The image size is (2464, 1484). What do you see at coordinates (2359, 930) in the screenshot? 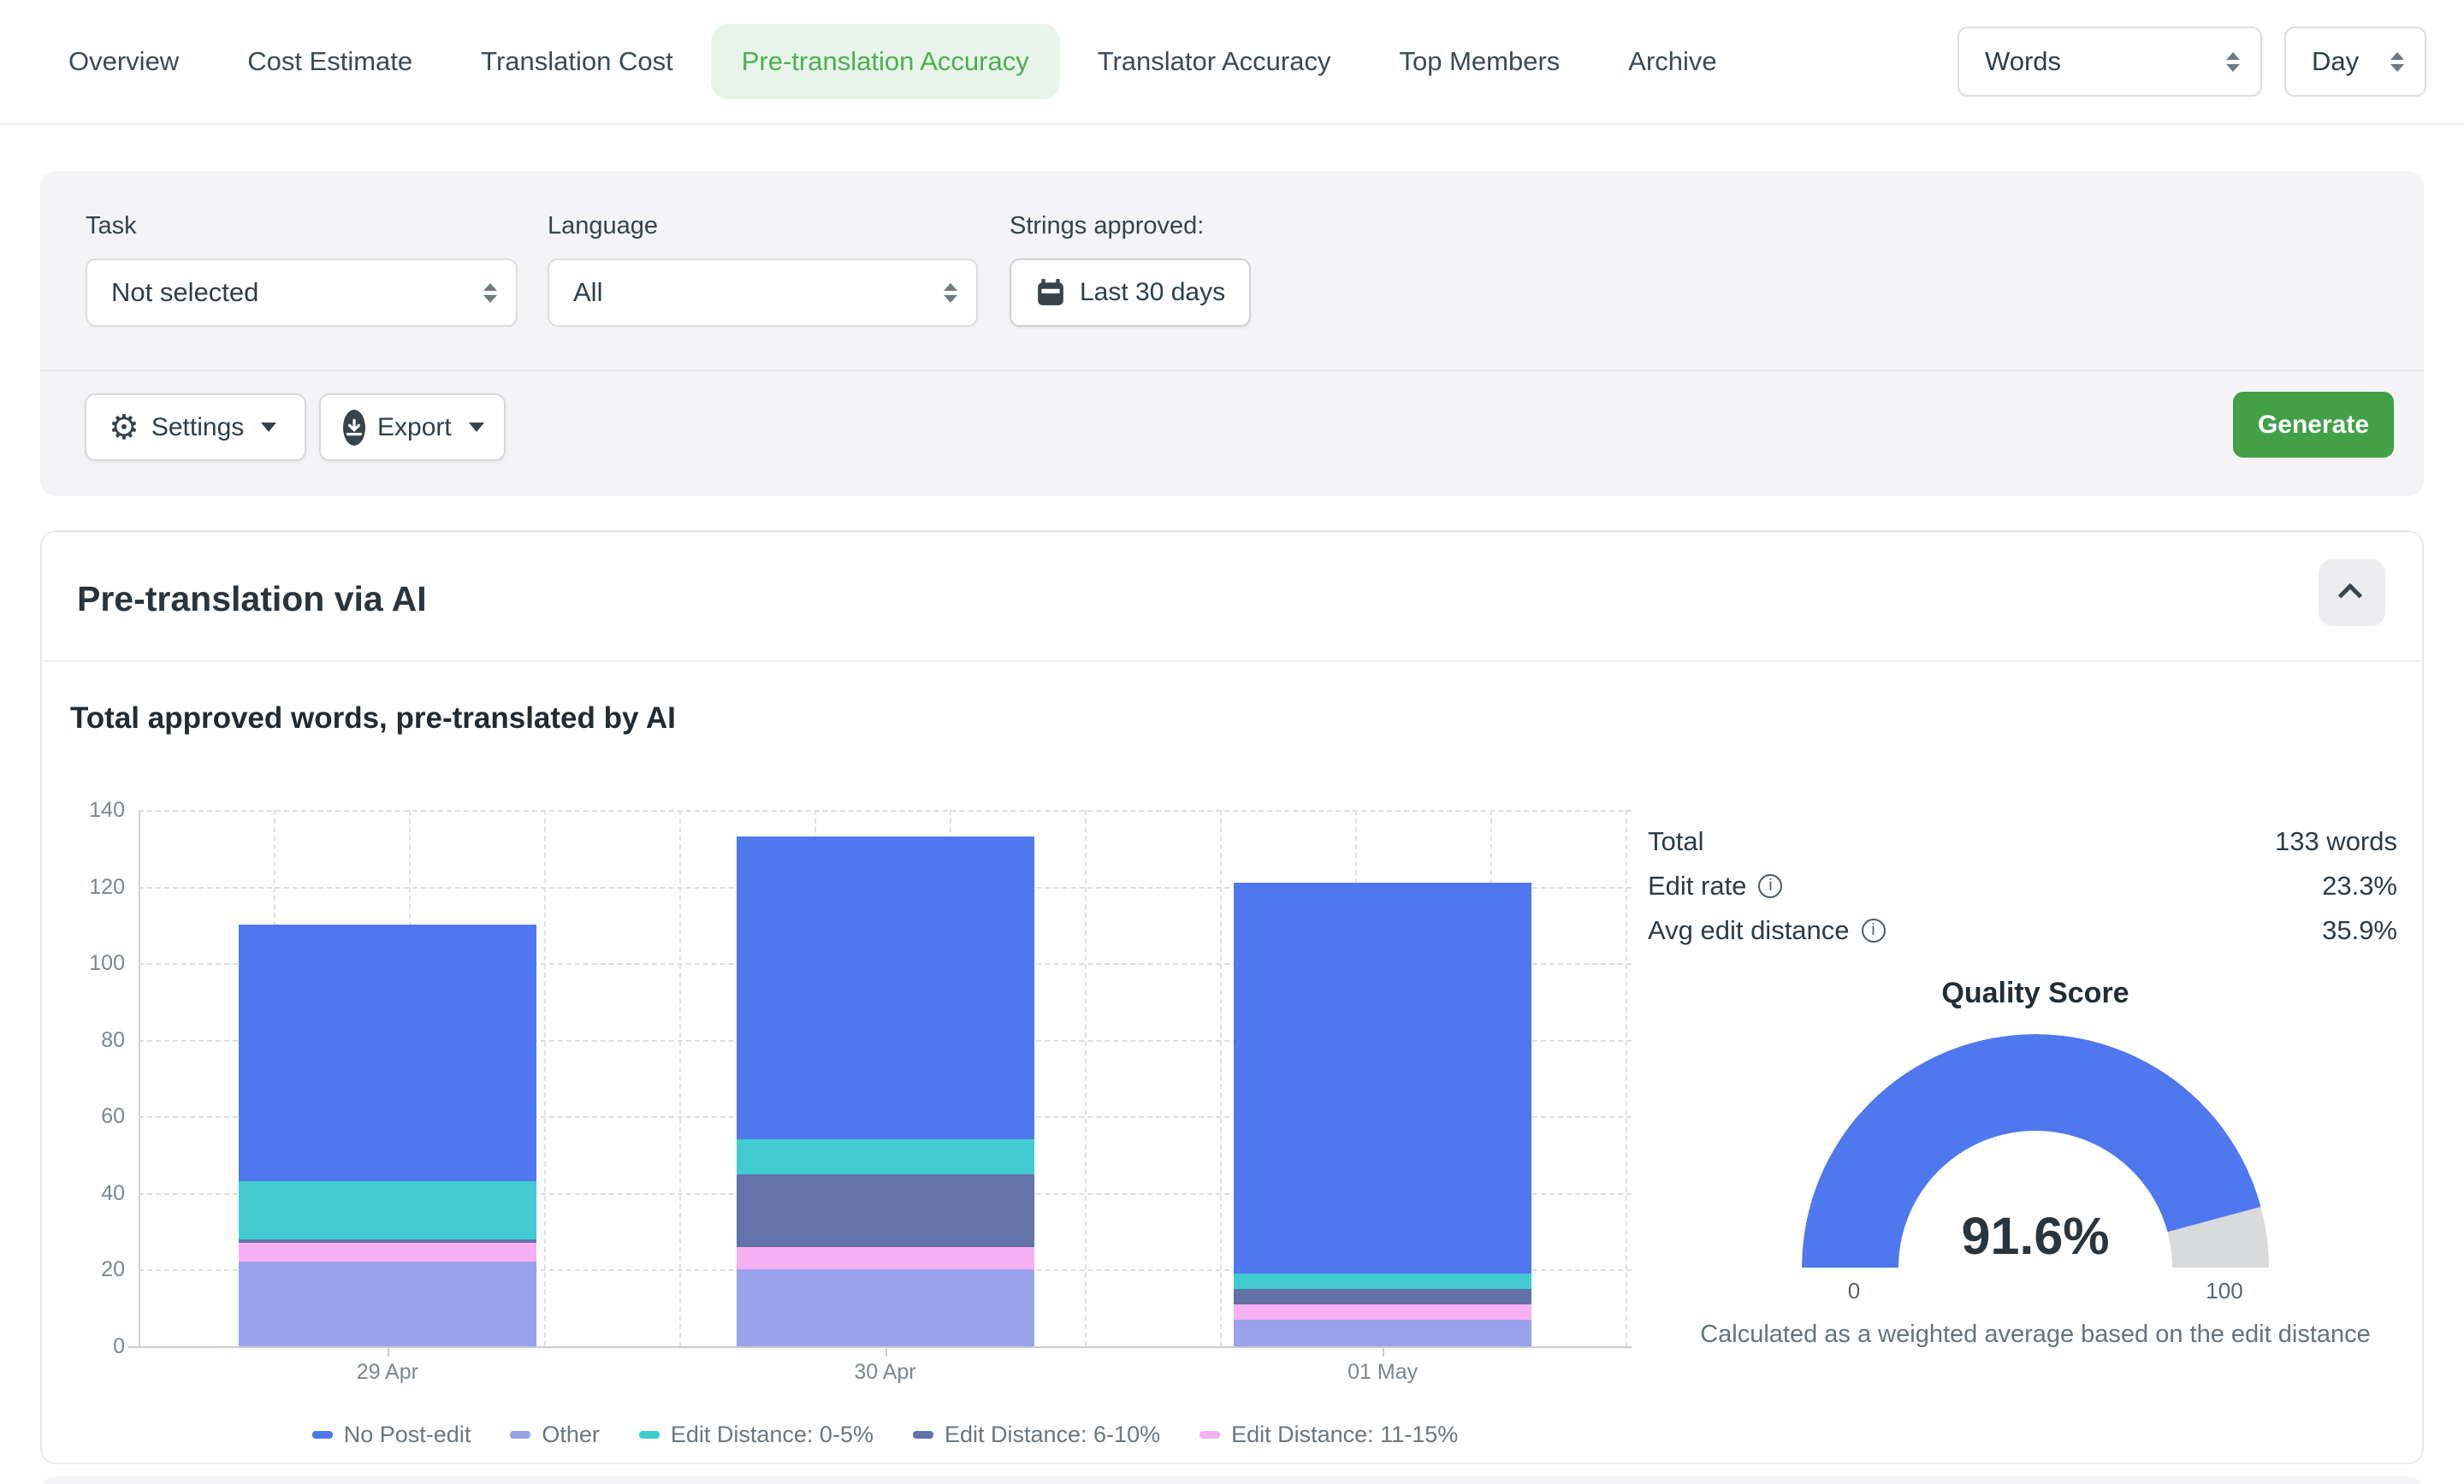
I see `stat-value: 35.9%` at bounding box center [2359, 930].